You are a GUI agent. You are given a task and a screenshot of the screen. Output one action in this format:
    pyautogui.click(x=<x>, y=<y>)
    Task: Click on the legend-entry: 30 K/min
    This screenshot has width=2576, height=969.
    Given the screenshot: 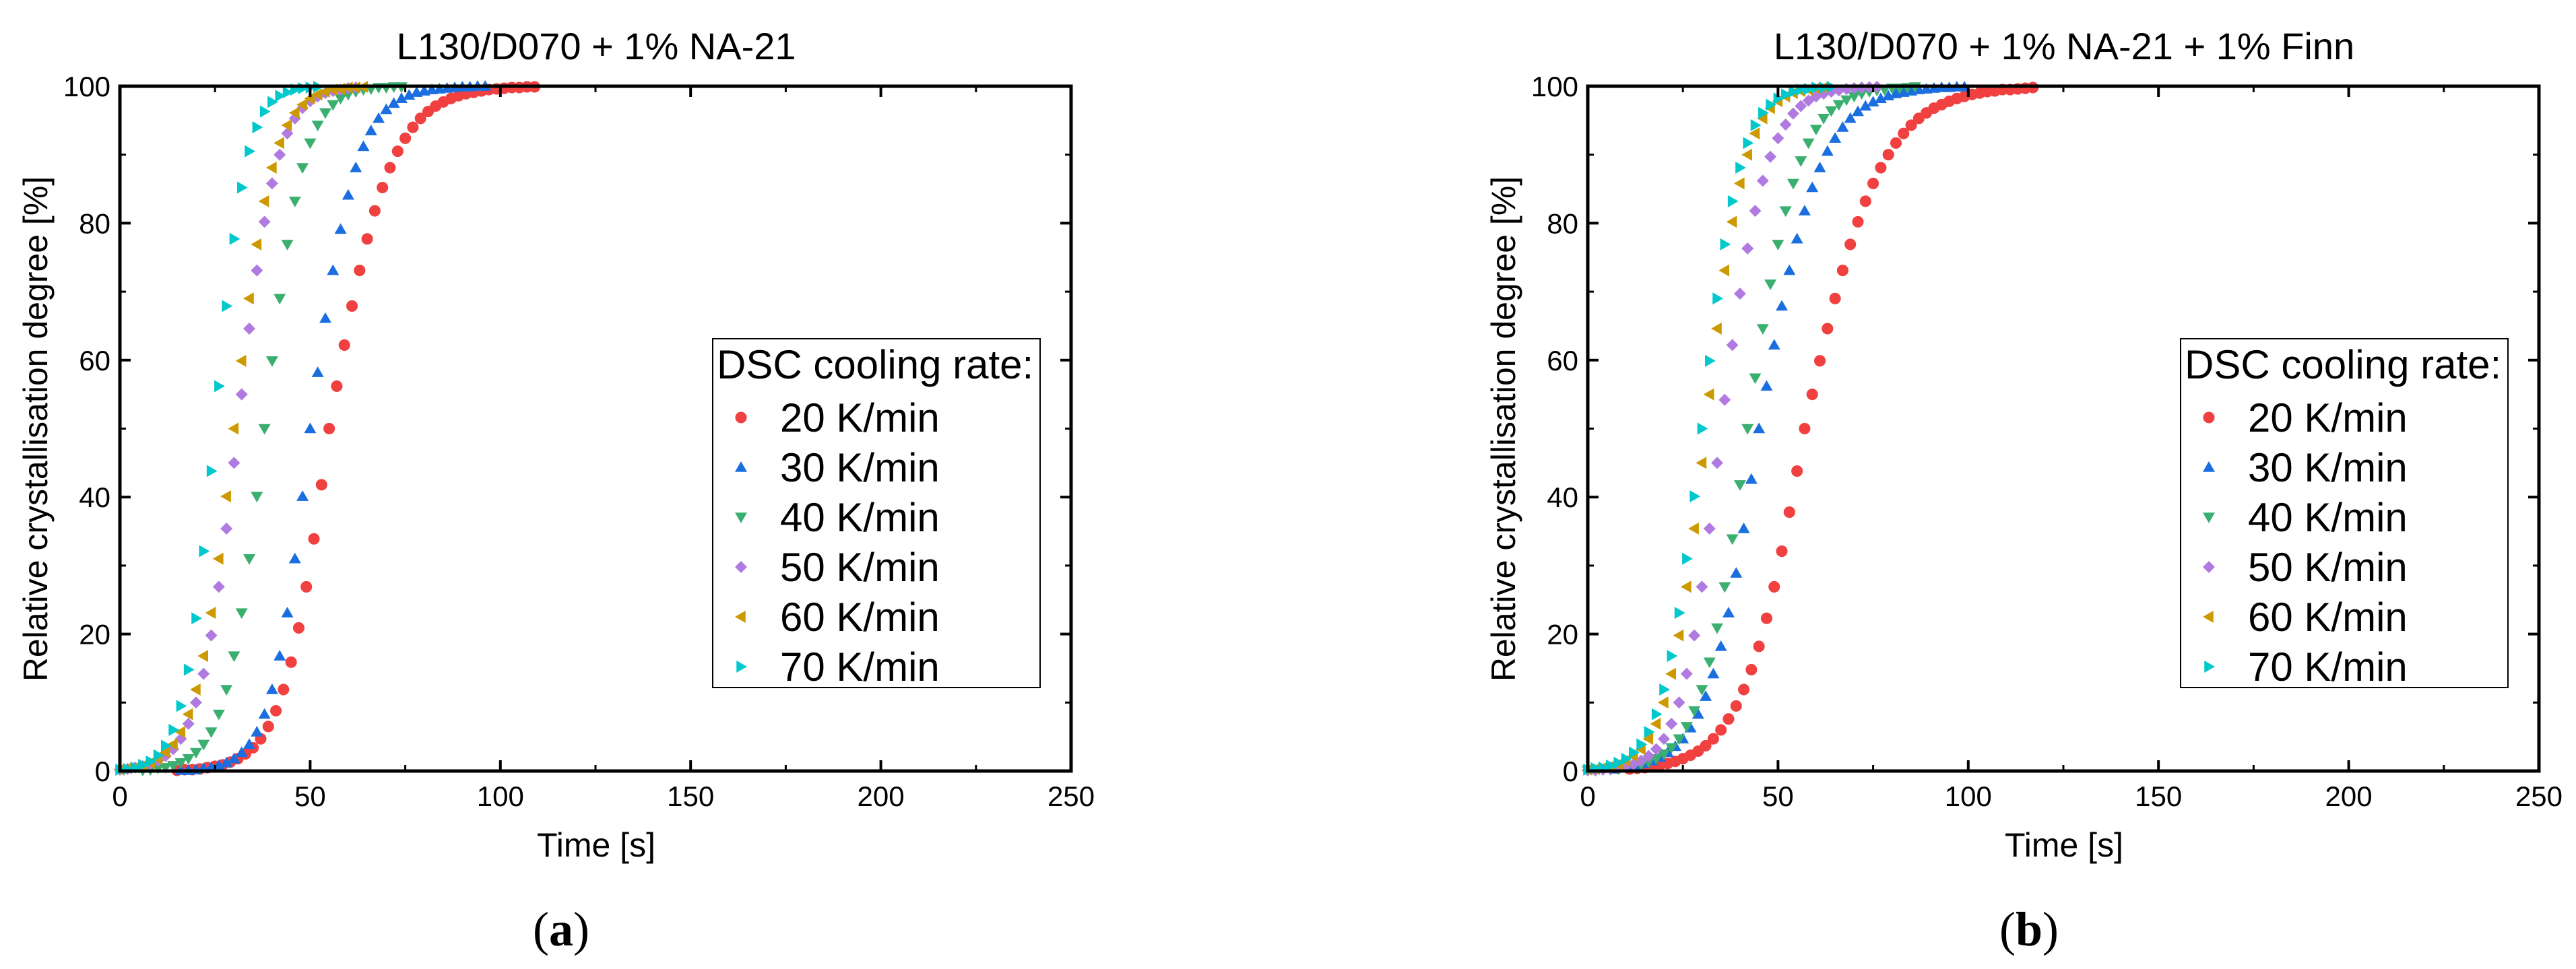 What is the action you would take?
    pyautogui.click(x=2328, y=467)
    